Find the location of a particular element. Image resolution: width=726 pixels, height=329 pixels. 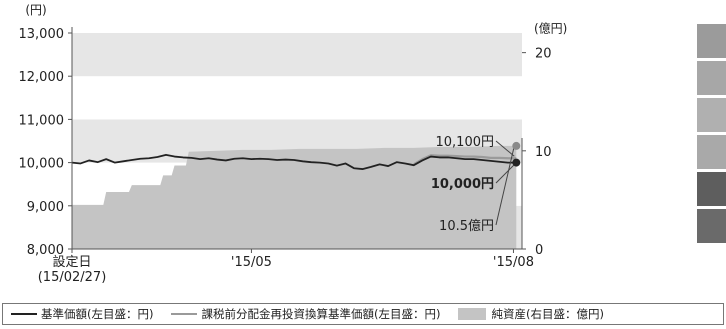

annotation-reinvested-nav-leader is located at coordinates (505, 148).